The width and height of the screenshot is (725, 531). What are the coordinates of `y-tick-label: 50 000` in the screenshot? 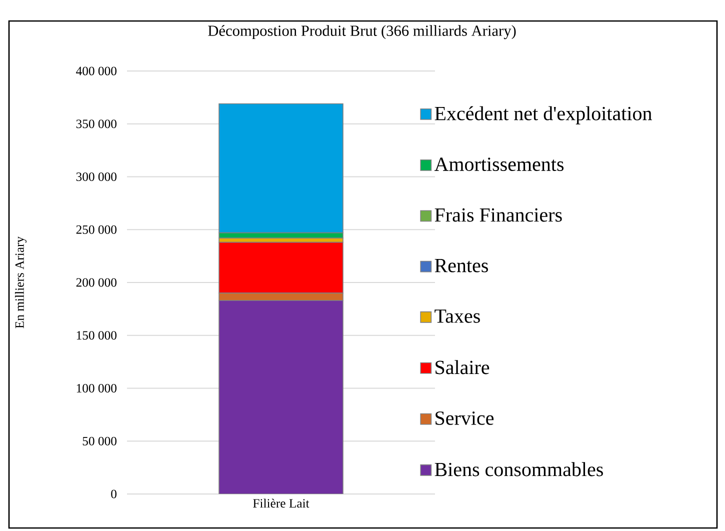 It's located at (99, 441).